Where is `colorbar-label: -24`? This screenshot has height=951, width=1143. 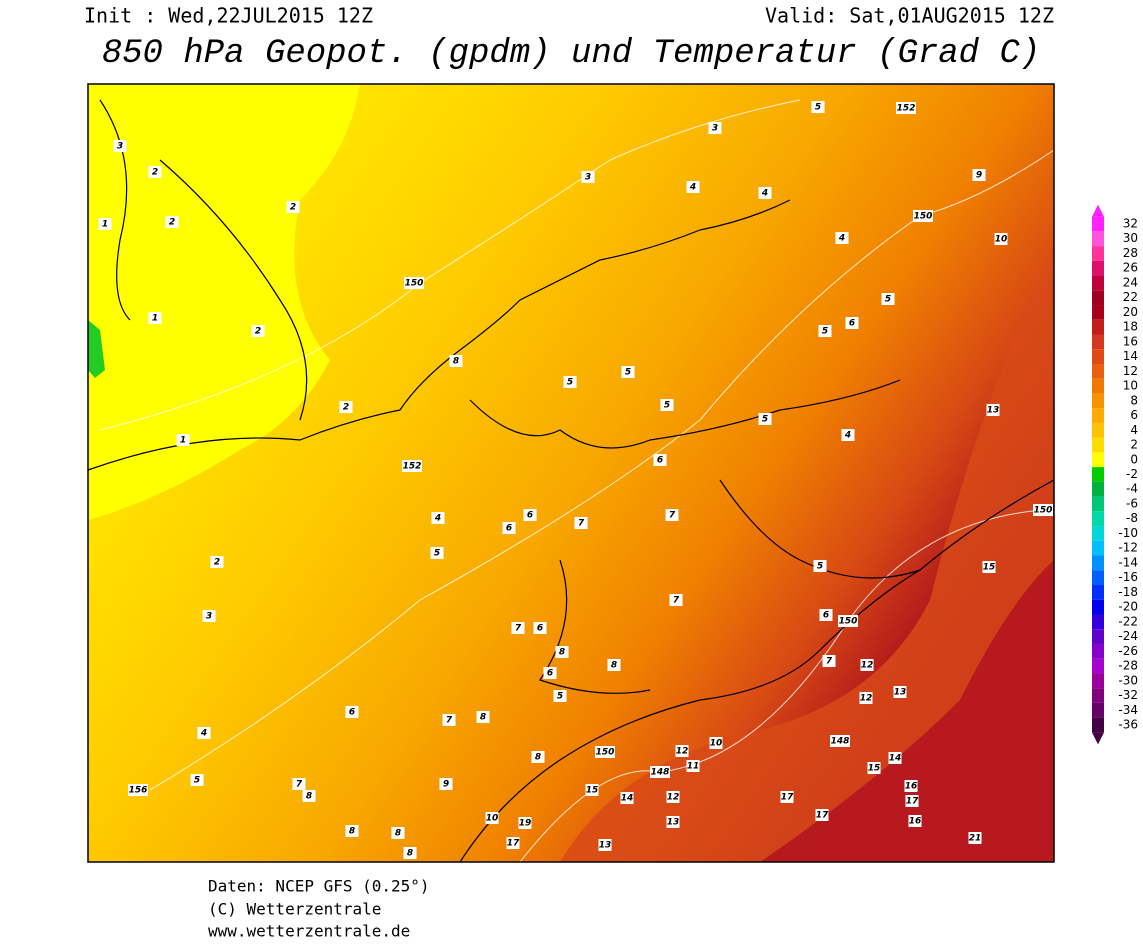
colorbar-label: -24 is located at coordinates (1128, 636).